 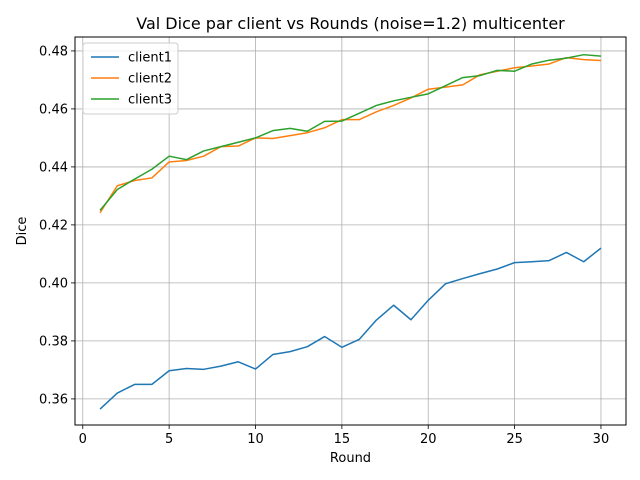 I want to click on y-tick-label: 0.42, so click(x=53, y=225).